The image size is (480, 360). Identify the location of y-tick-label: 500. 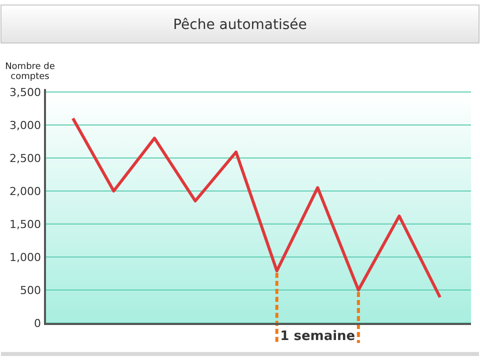
(30, 290).